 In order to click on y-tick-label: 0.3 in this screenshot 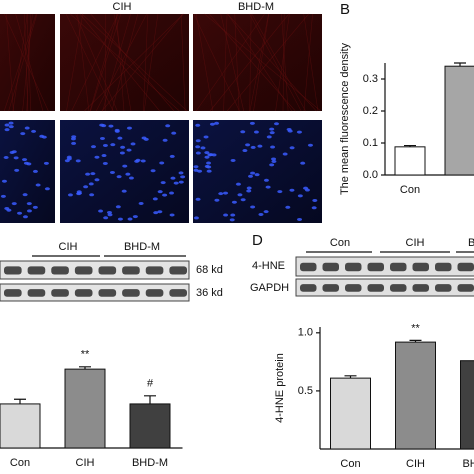, I will do `click(370, 79)`.